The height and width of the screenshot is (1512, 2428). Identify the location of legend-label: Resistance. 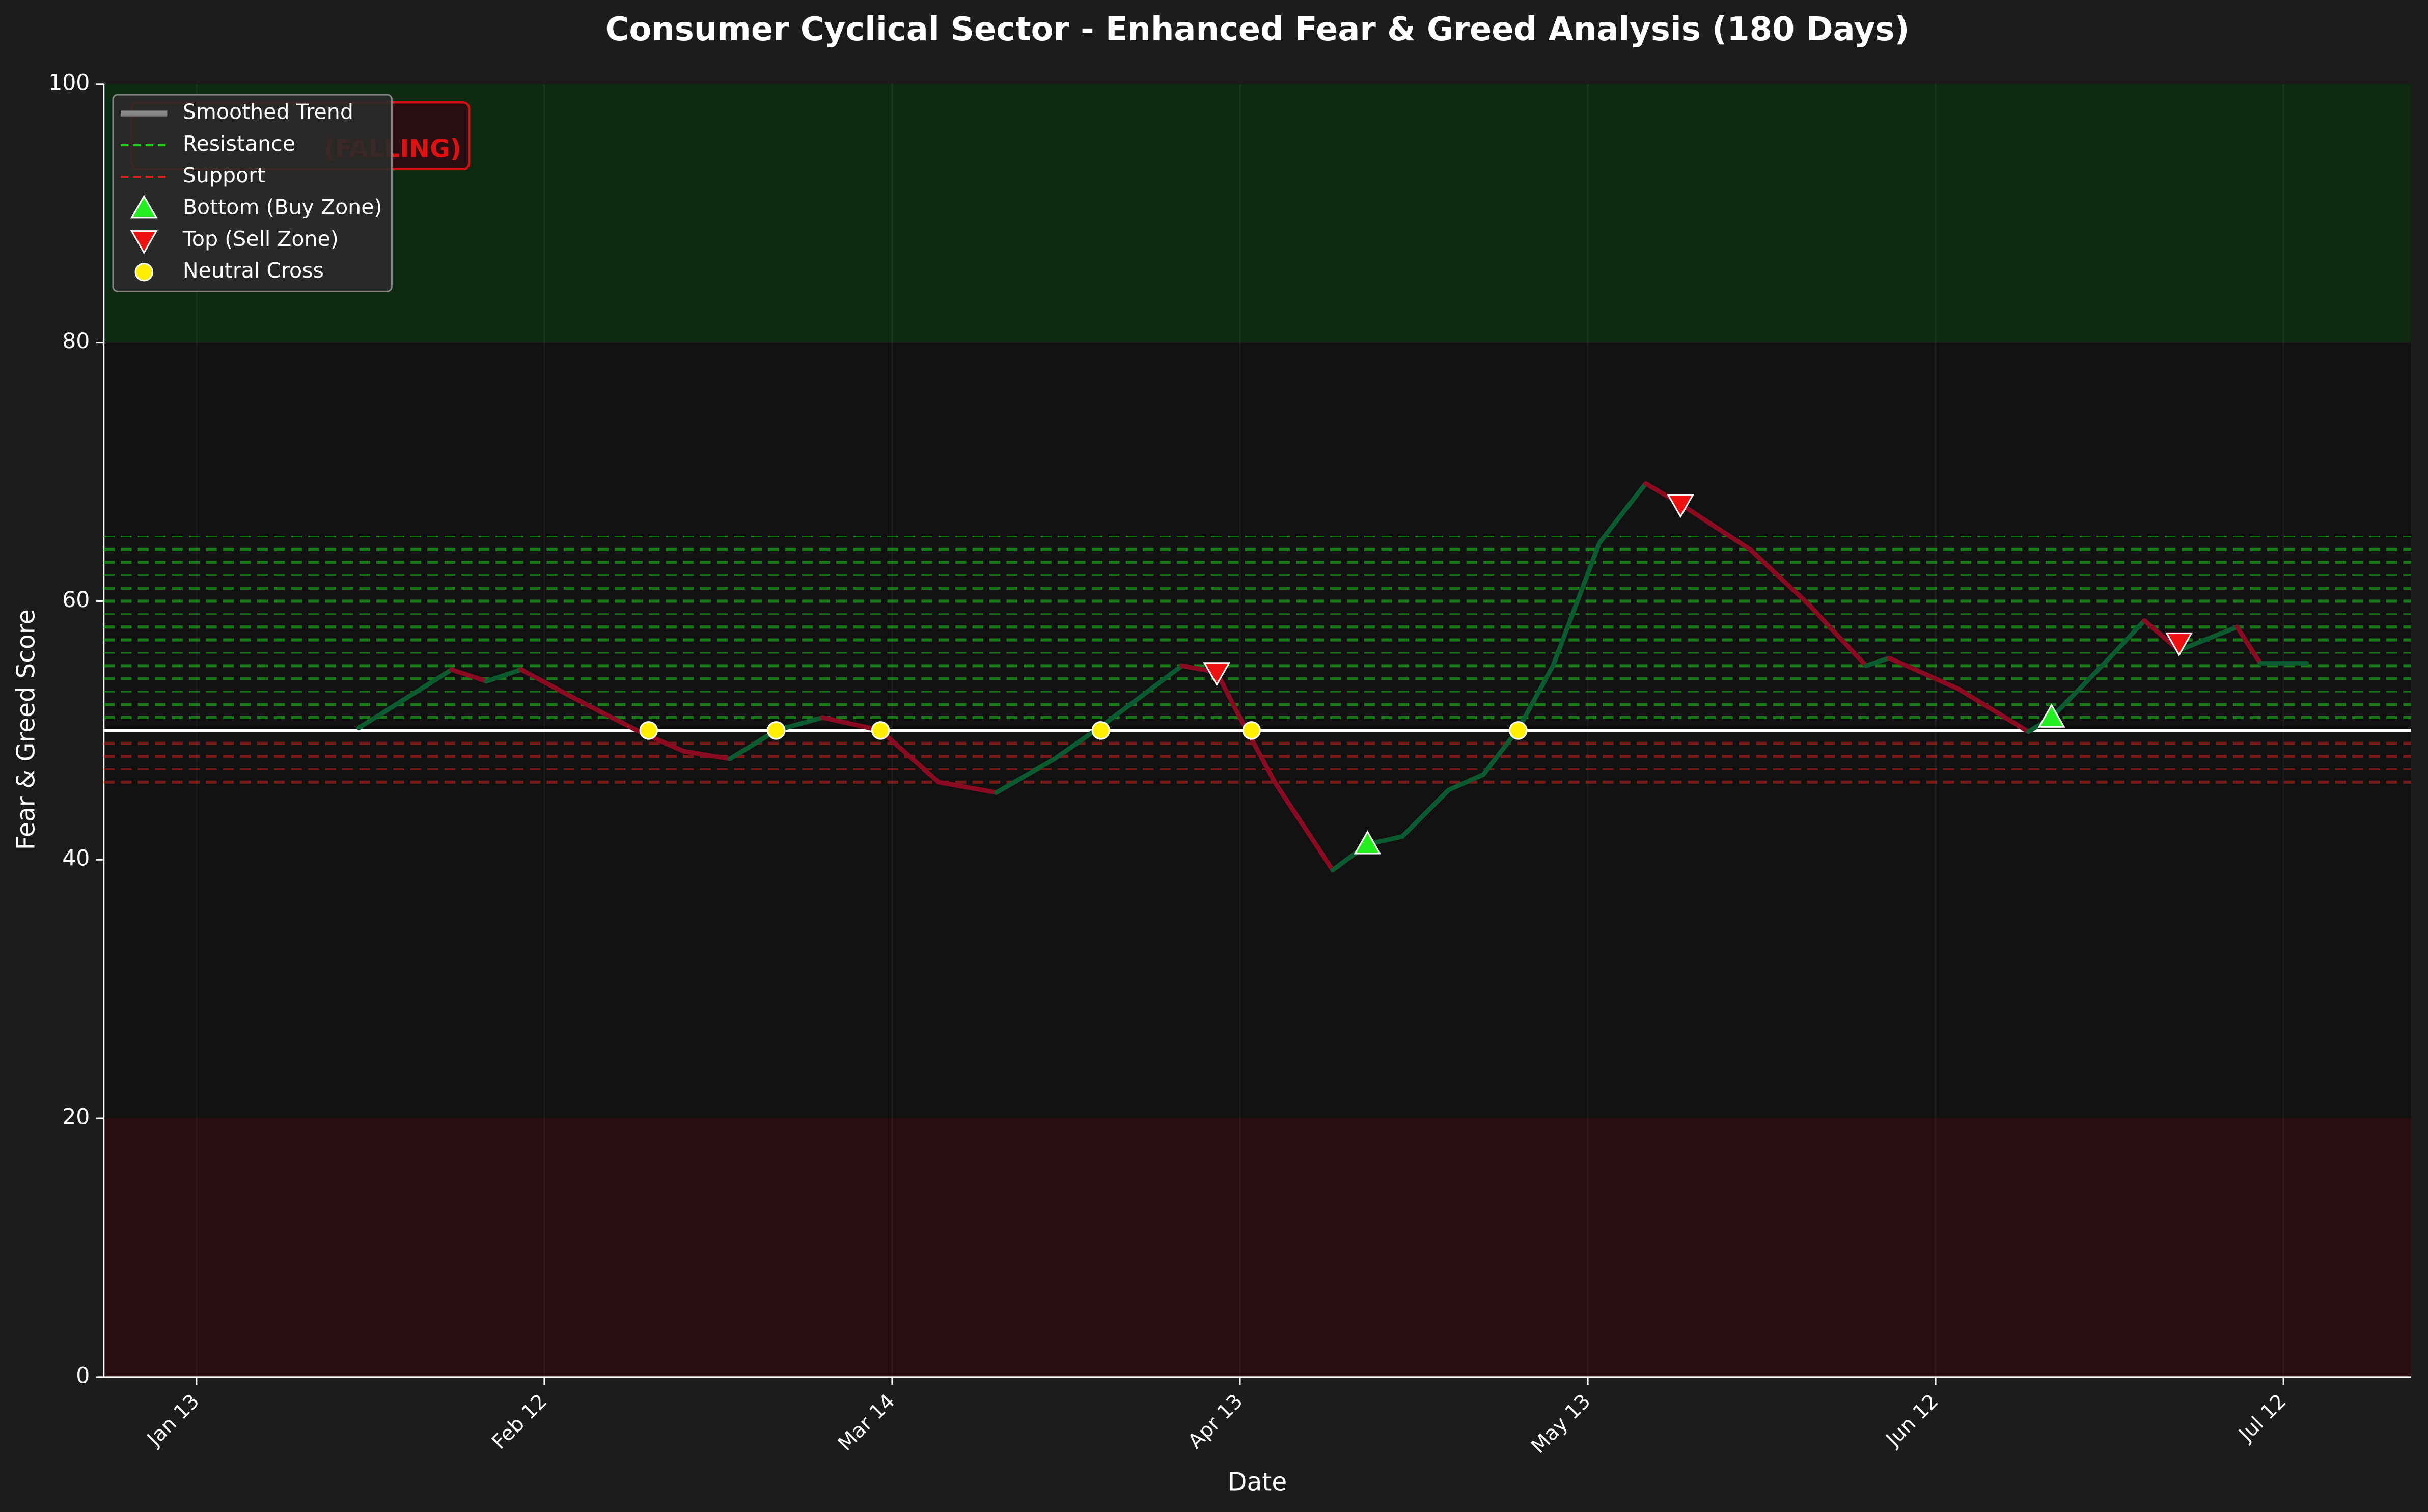
(239, 143).